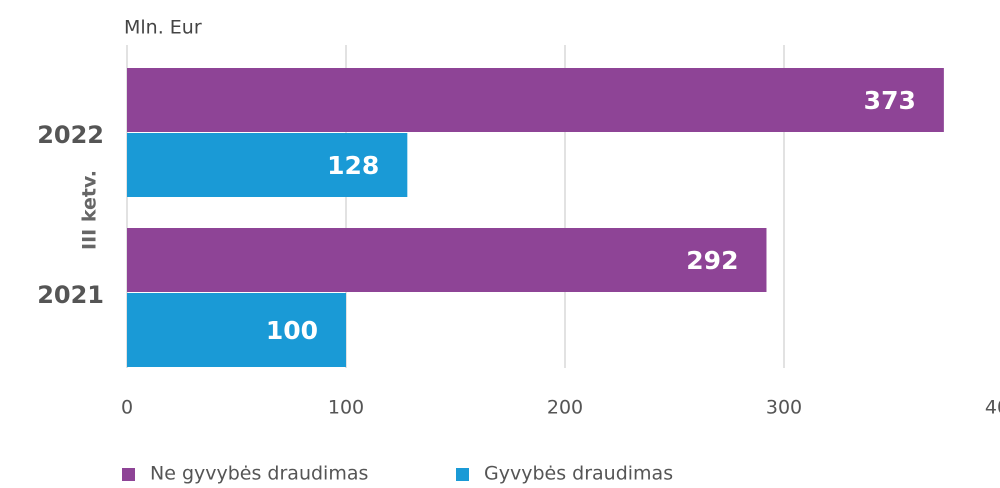  I want to click on data-label: 100, so click(292, 330).